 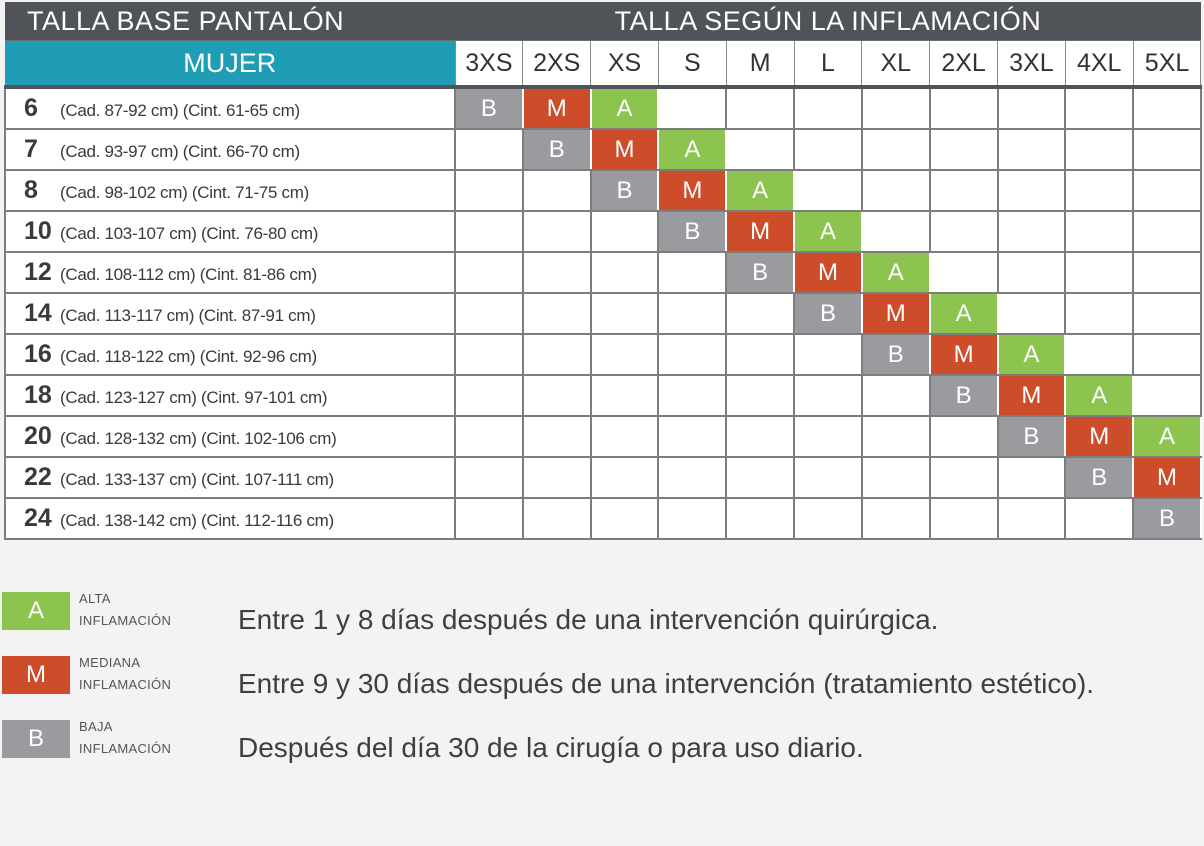 What do you see at coordinates (38, 231) in the screenshot?
I see `base-size-number: 10` at bounding box center [38, 231].